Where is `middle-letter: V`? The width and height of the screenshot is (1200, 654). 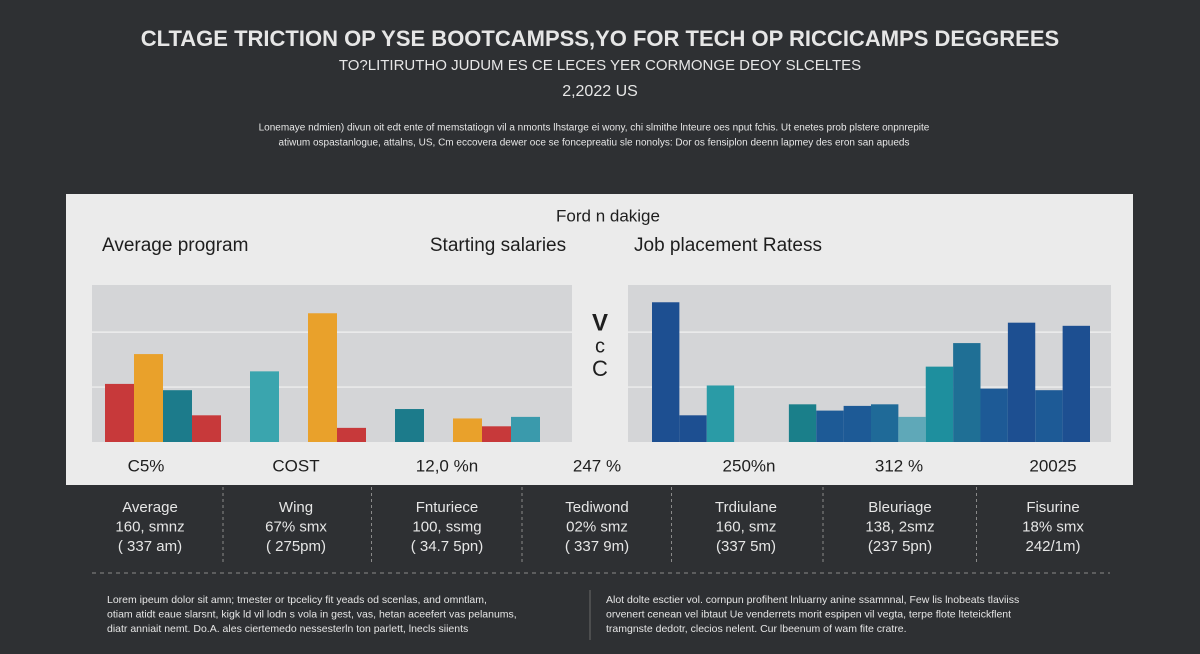 middle-letter: V is located at coordinates (600, 322).